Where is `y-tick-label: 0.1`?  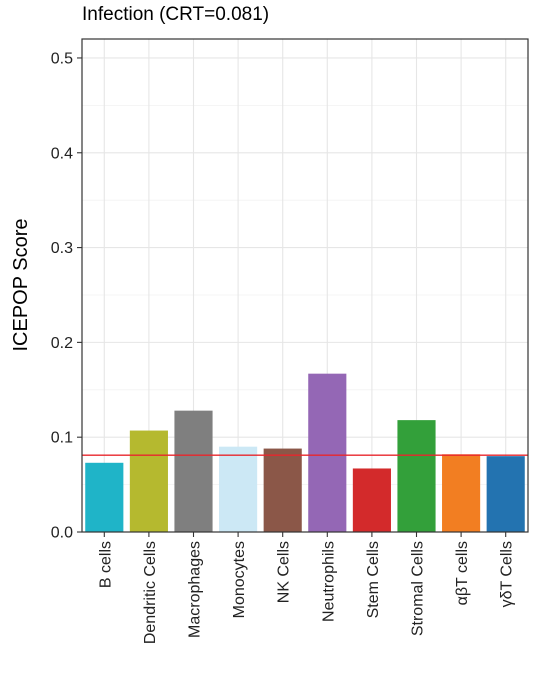 y-tick-label: 0.1 is located at coordinates (62, 438).